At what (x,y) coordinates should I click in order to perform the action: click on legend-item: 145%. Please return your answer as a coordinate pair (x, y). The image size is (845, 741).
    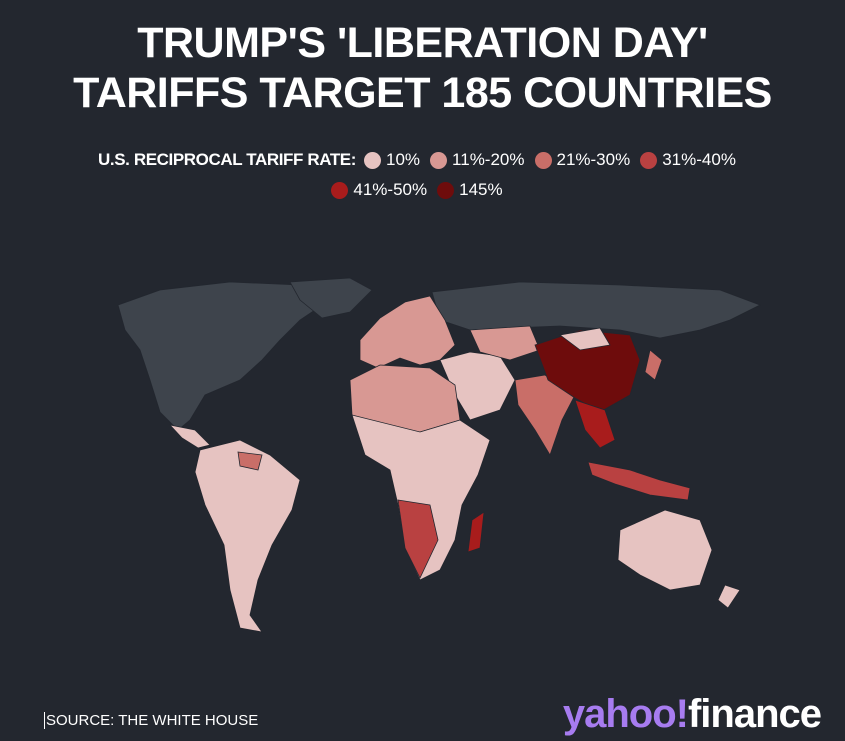
    Looking at the image, I should click on (470, 190).